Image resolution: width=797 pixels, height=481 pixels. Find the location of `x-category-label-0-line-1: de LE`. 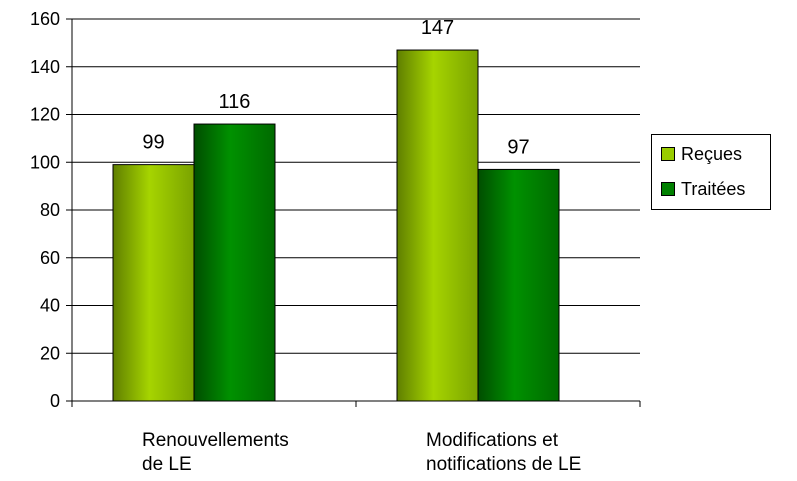

x-category-label-0-line-1: de LE is located at coordinates (167, 464).